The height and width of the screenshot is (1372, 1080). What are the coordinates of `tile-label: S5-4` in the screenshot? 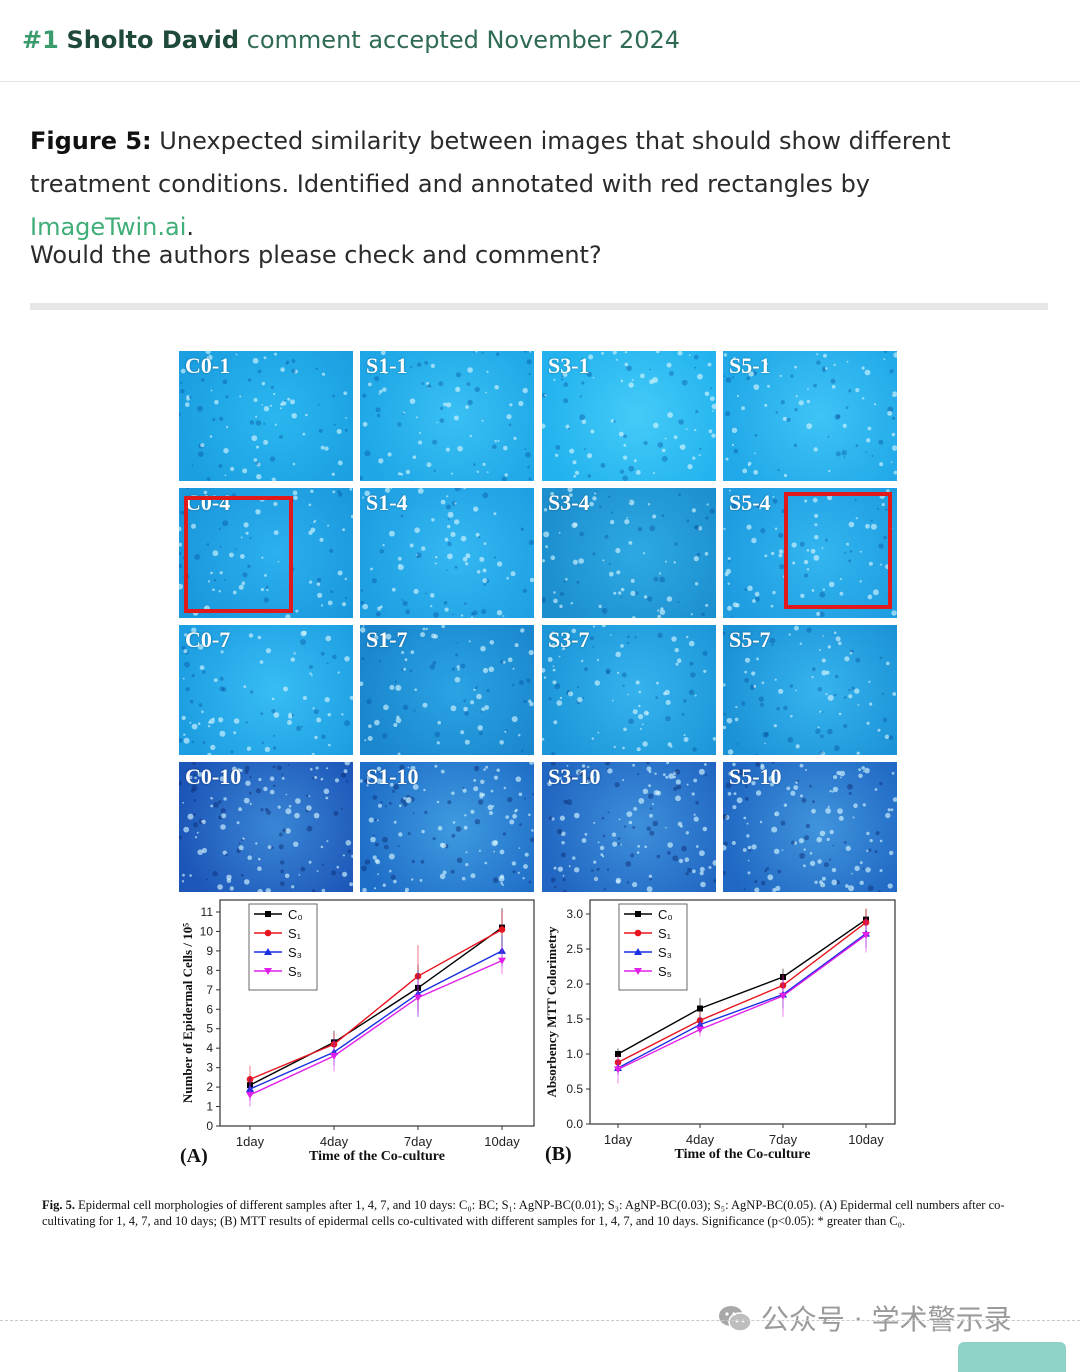 It's located at (750, 502).